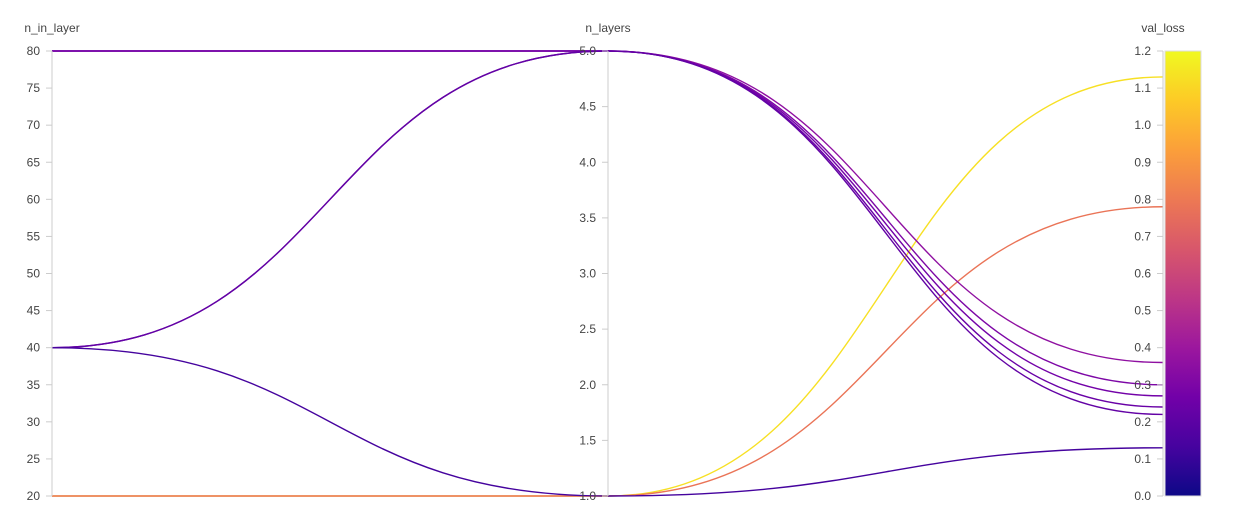 This screenshot has width=1233, height=515. What do you see at coordinates (1142, 88) in the screenshot?
I see `tick-label: 1.1` at bounding box center [1142, 88].